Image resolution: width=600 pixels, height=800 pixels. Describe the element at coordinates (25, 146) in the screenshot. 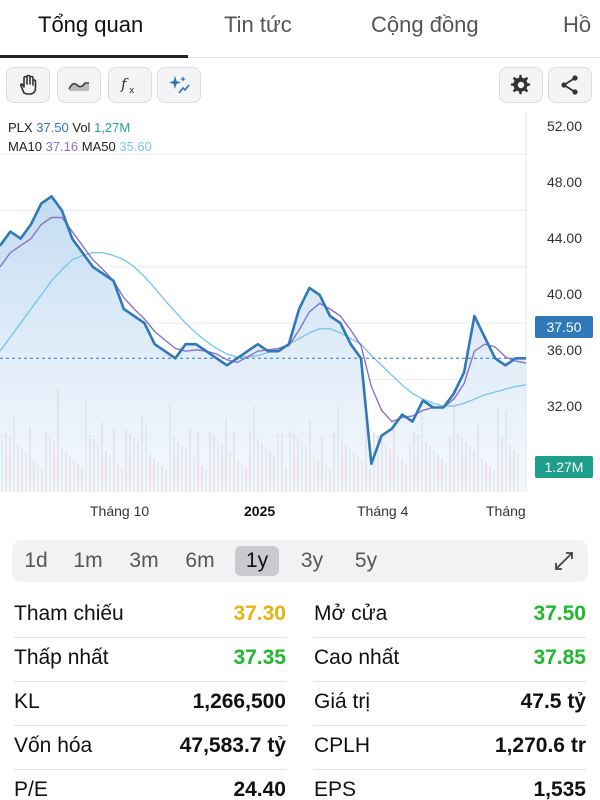

I see `legend-ma10-label: MA10` at that location.